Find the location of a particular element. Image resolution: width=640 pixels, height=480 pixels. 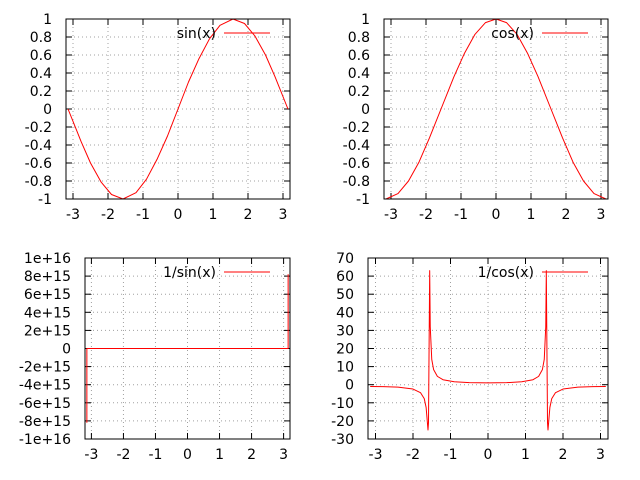

y-tick-label: 40 is located at coordinates (345, 313).